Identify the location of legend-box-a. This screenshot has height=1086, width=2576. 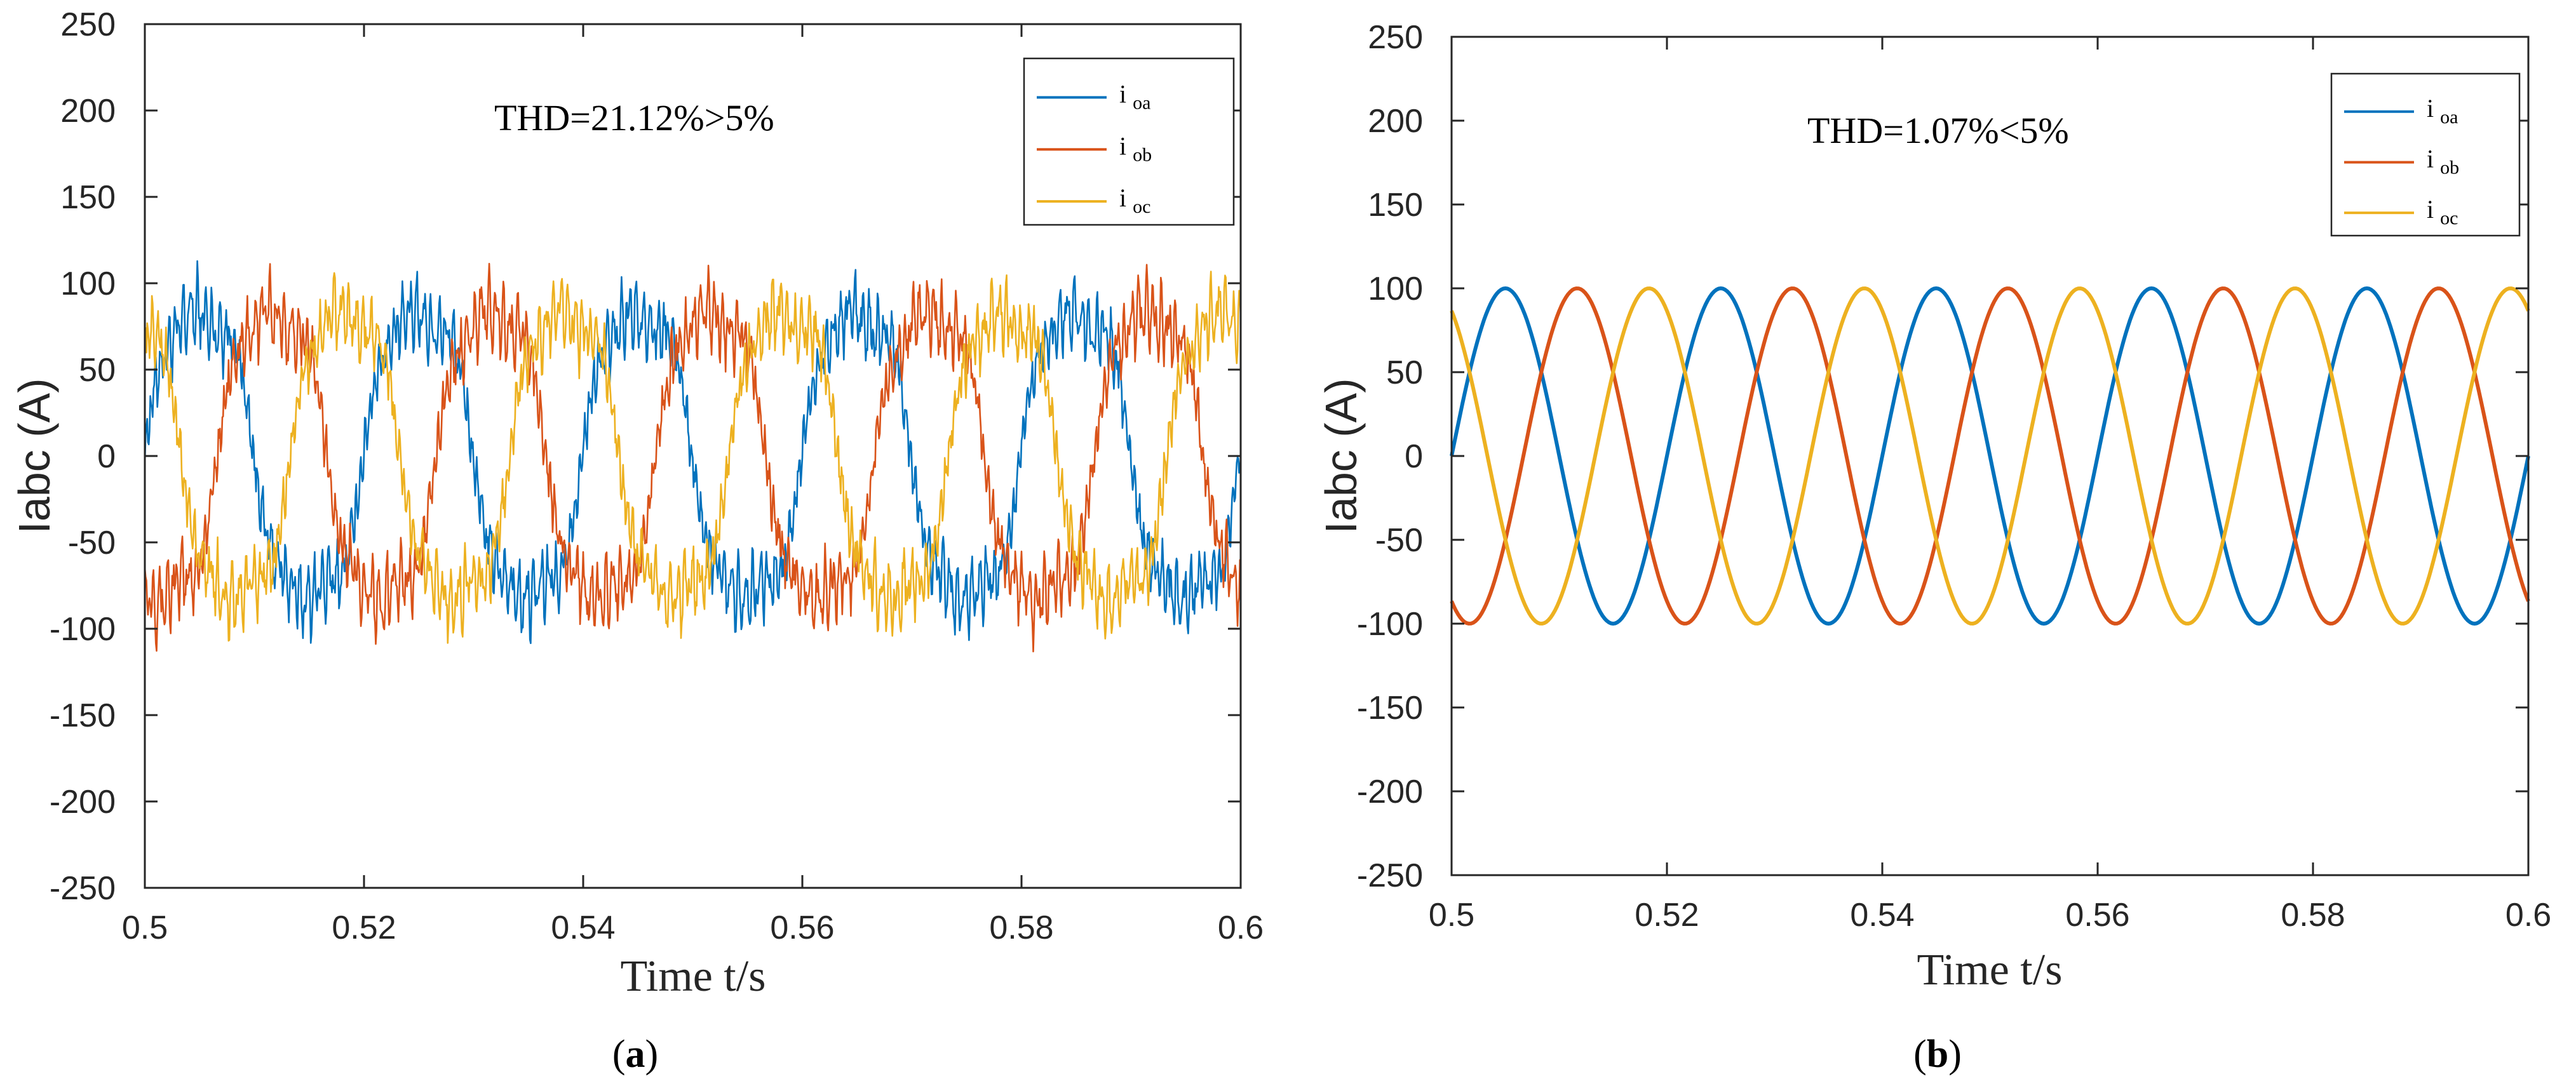
(1129, 141).